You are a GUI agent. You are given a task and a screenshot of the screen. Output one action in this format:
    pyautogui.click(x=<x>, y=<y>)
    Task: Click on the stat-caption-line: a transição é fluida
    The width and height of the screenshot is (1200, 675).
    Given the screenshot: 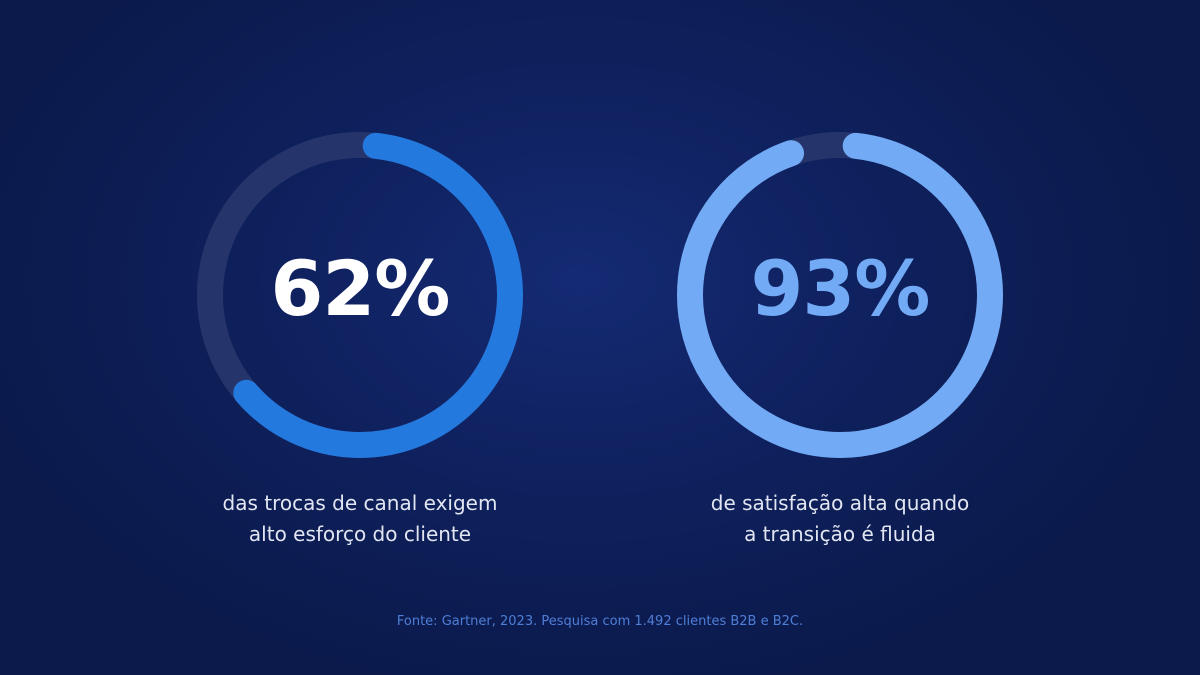 What is the action you would take?
    pyautogui.click(x=840, y=534)
    